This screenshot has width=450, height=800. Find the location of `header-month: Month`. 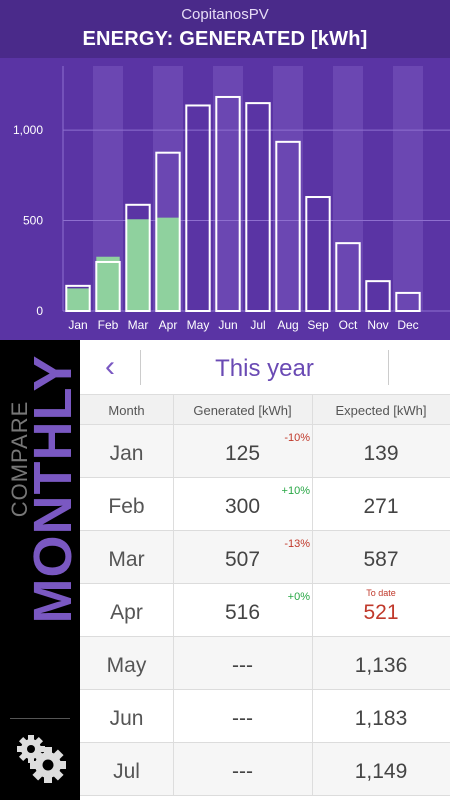

header-month: Month is located at coordinates (126, 410).